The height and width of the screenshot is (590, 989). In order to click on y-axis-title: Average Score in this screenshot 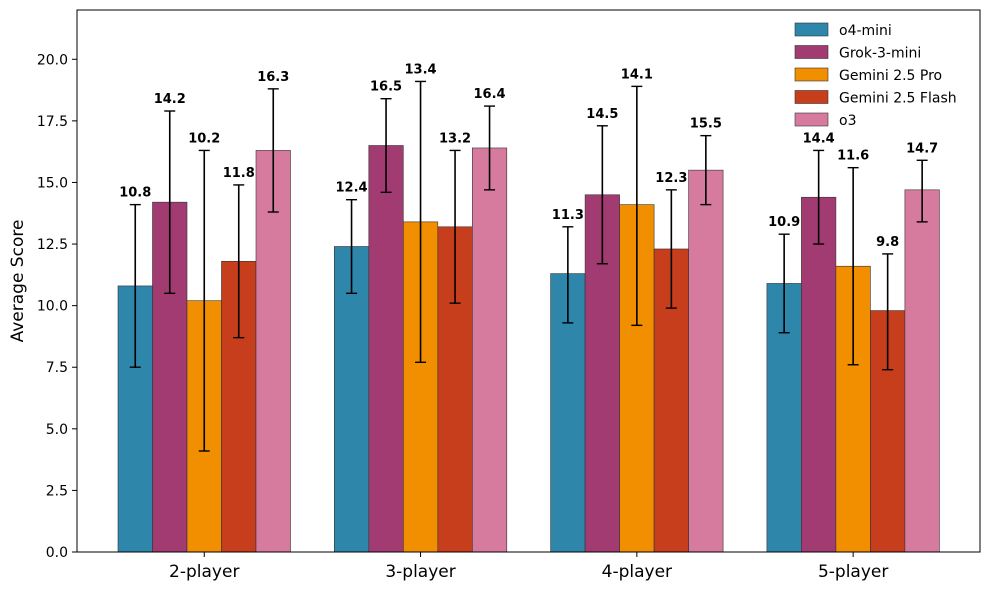, I will do `click(18, 281)`.